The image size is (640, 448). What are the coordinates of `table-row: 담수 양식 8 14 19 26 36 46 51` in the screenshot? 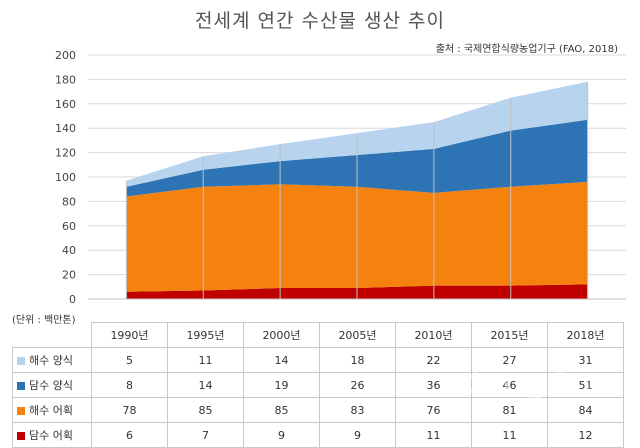 It's located at (318, 385).